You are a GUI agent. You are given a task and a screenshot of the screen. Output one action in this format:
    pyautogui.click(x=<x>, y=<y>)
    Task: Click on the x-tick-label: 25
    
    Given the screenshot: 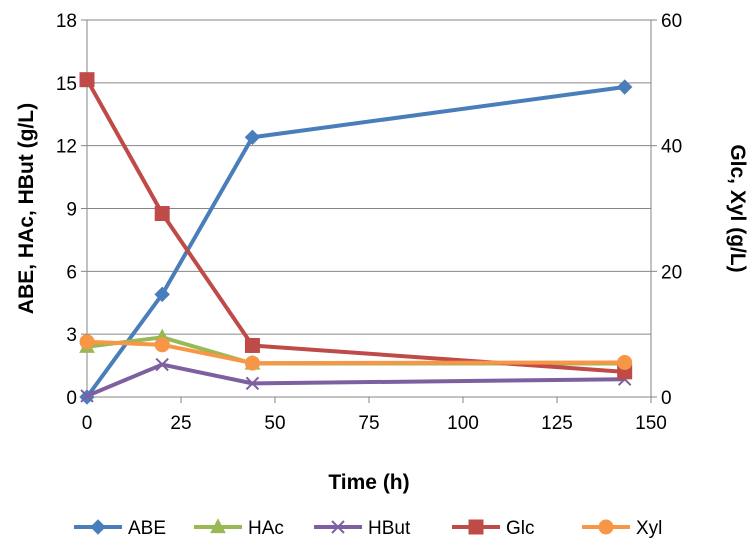 What is the action you would take?
    pyautogui.click(x=180, y=423)
    